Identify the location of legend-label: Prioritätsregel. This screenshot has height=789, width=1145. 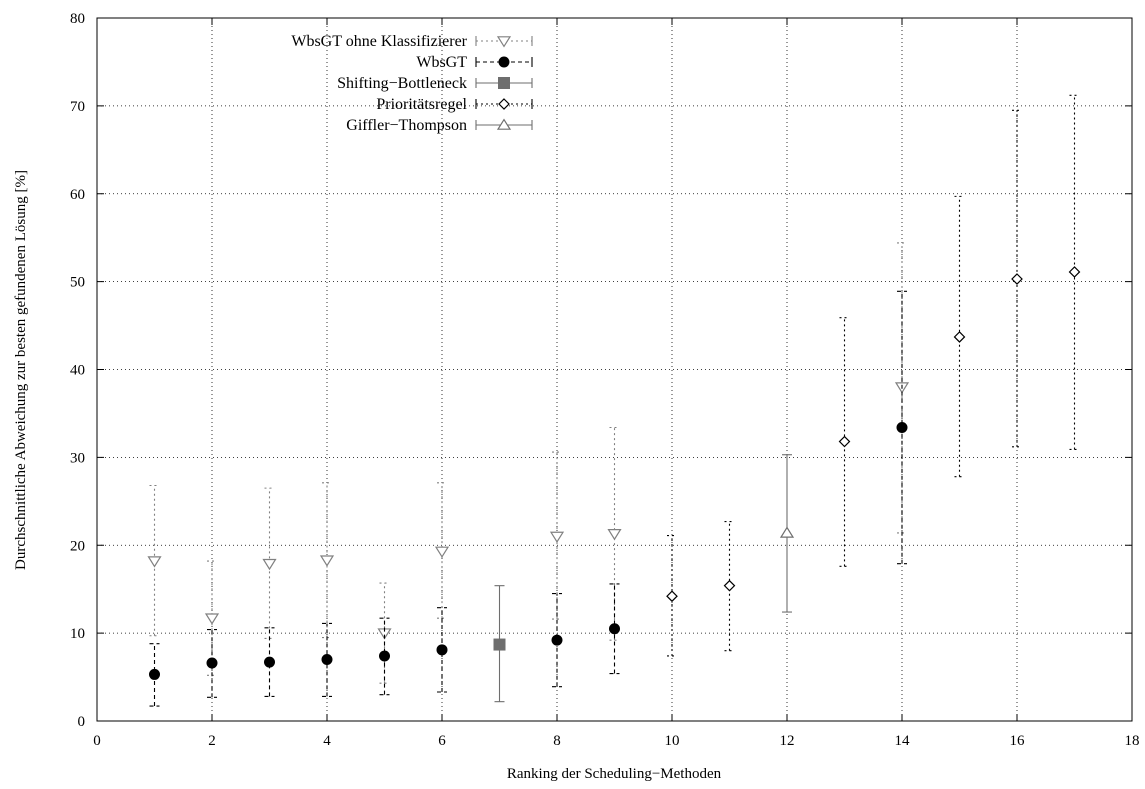
(421, 104).